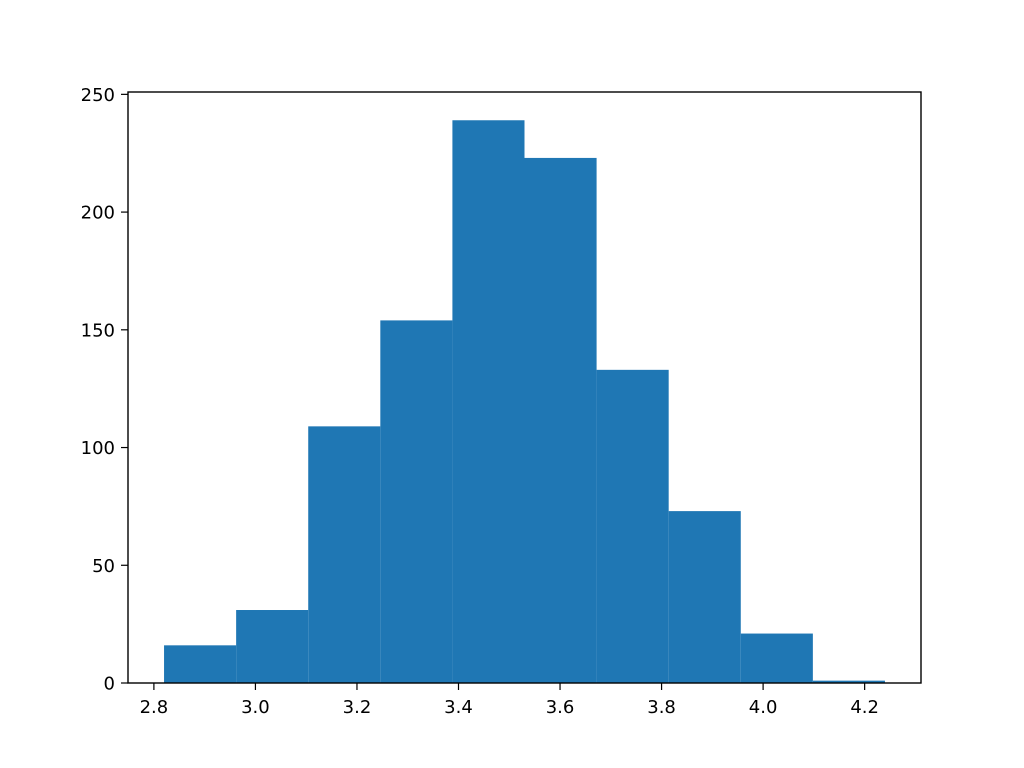 The image size is (1024, 768). I want to click on x-tick-label: 3.6, so click(560, 707).